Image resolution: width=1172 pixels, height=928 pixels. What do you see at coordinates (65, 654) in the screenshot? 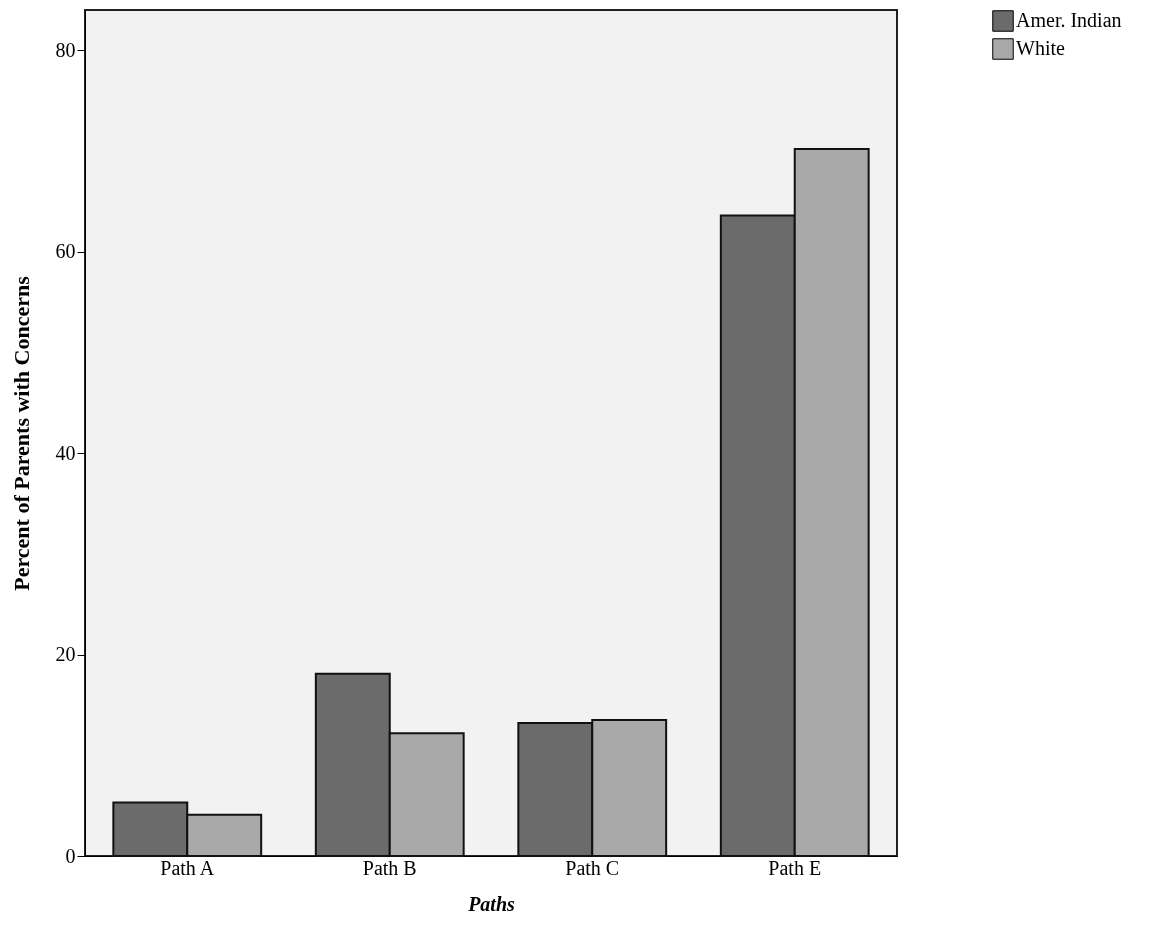
I see `y-tick-label: 20` at bounding box center [65, 654].